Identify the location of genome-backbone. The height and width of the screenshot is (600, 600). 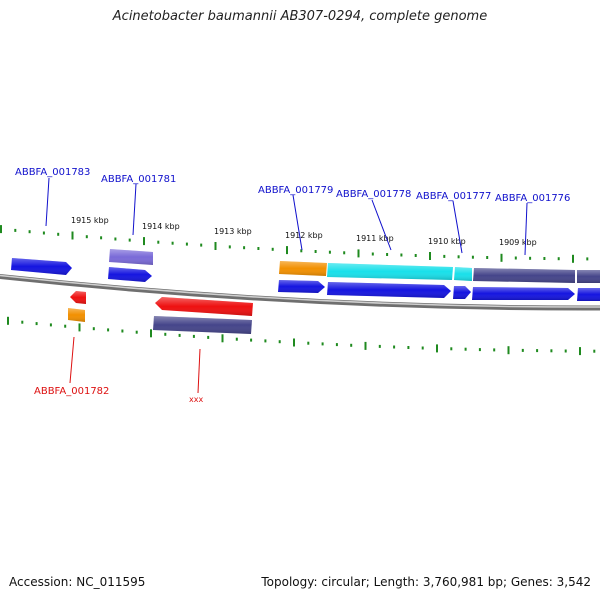
(300, 292).